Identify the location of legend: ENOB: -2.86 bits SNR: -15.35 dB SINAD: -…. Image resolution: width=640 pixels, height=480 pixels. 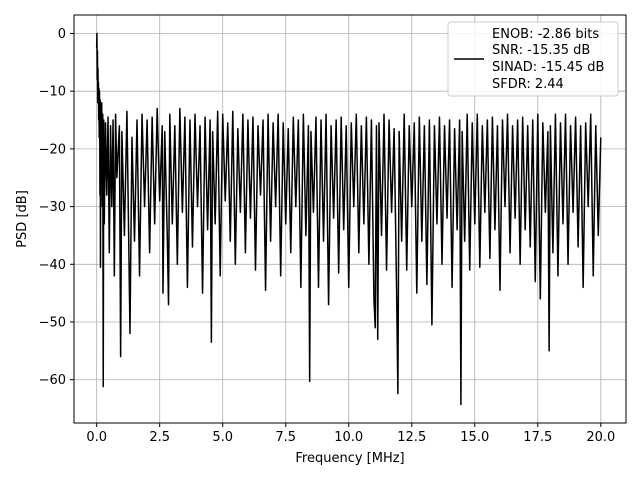
(533, 59).